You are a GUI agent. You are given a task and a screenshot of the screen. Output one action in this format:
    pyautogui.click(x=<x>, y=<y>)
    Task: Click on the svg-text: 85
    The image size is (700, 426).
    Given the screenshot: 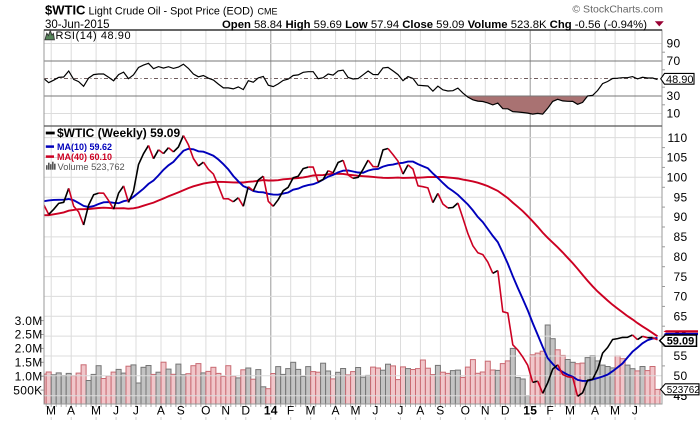 What is the action you would take?
    pyautogui.click(x=681, y=237)
    